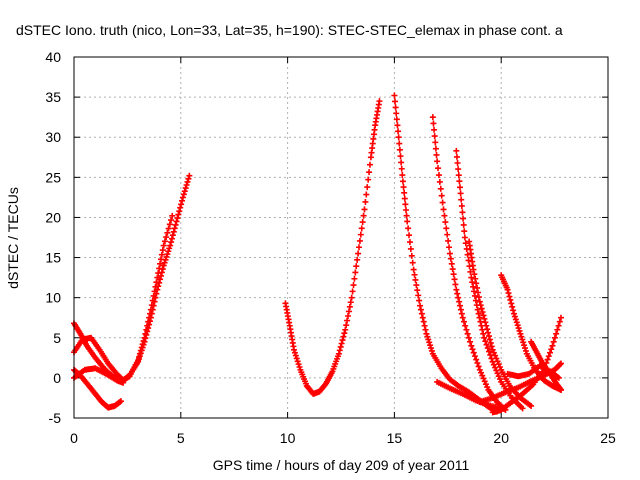 The width and height of the screenshot is (640, 480). What do you see at coordinates (395, 438) in the screenshot?
I see `x-tick-label: 15` at bounding box center [395, 438].